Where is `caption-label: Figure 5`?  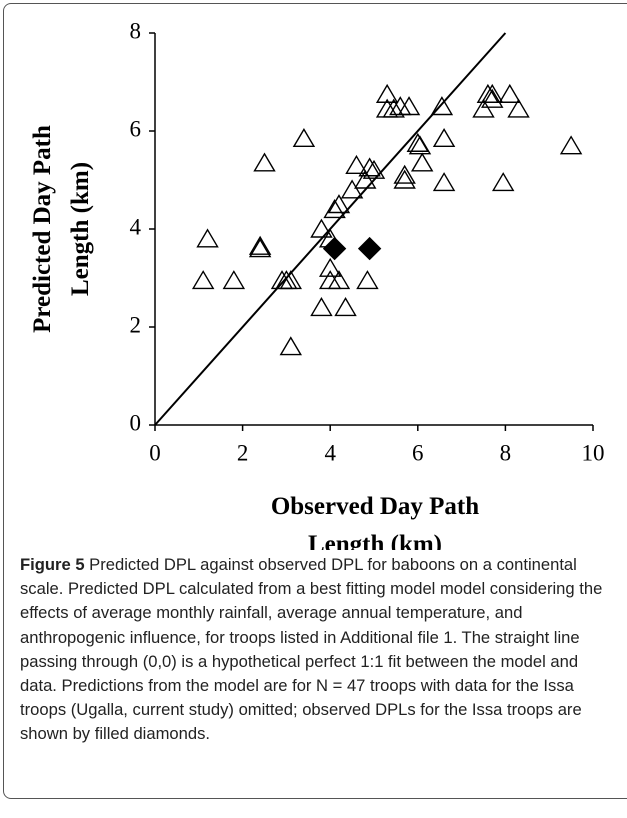
caption-label: Figure 5 is located at coordinates (52, 564).